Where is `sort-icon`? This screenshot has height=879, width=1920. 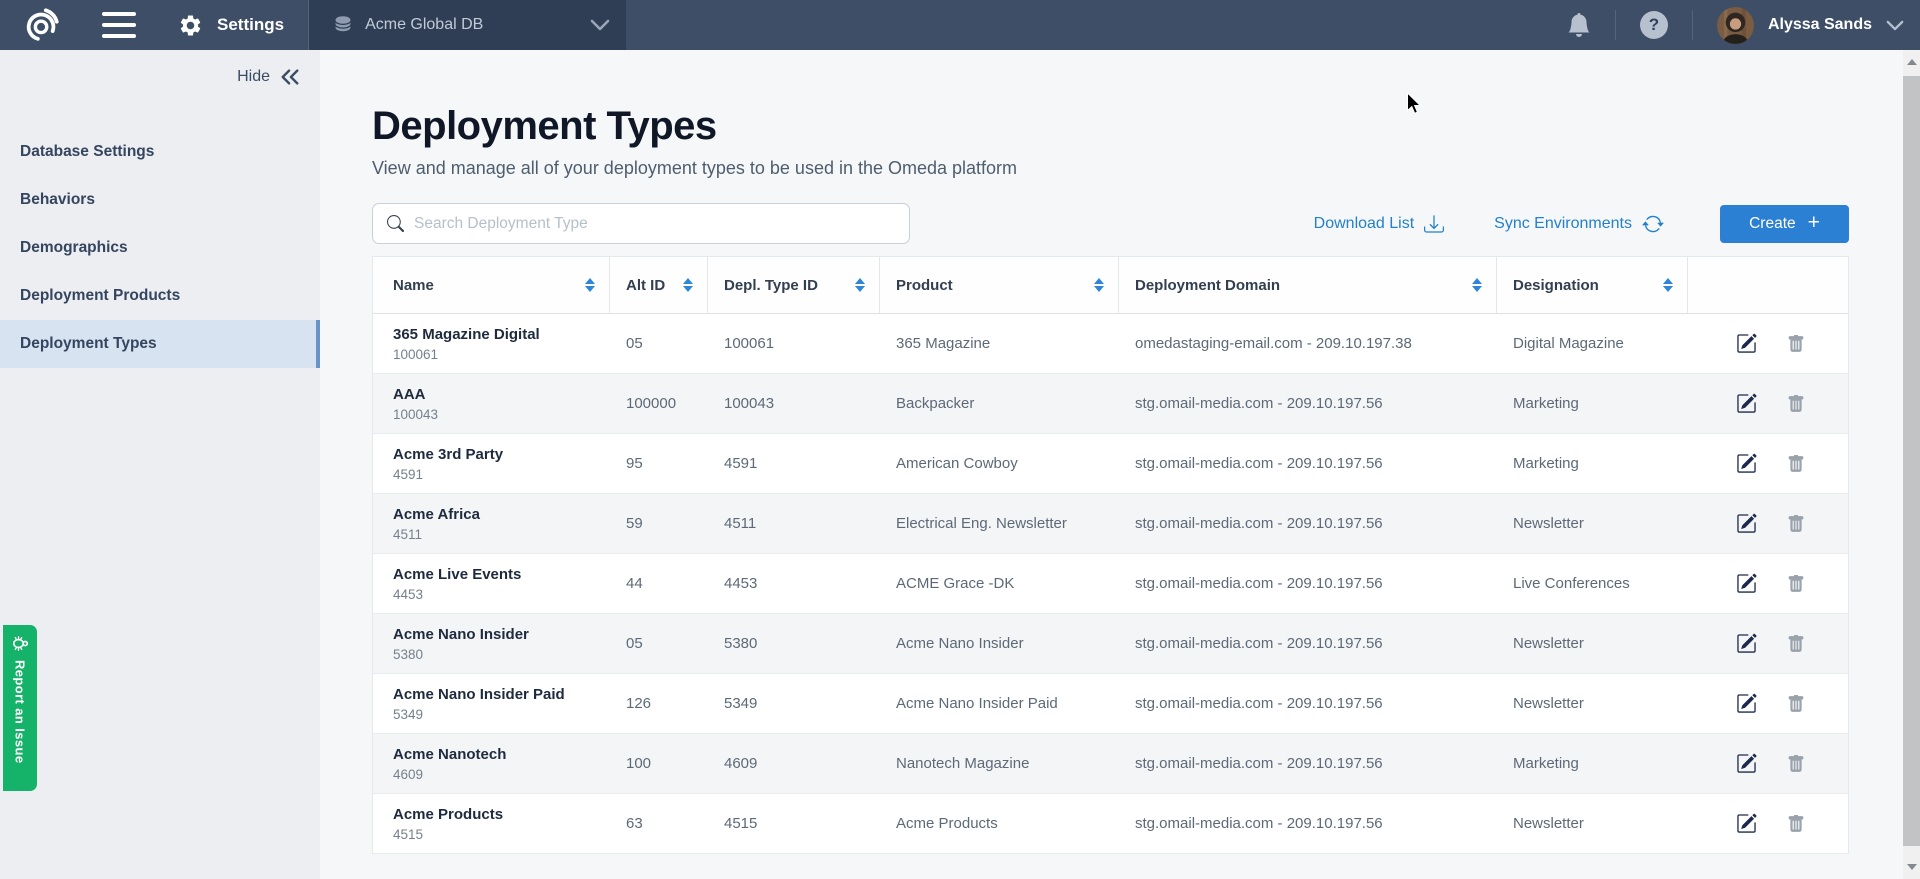 sort-icon is located at coordinates (1099, 285).